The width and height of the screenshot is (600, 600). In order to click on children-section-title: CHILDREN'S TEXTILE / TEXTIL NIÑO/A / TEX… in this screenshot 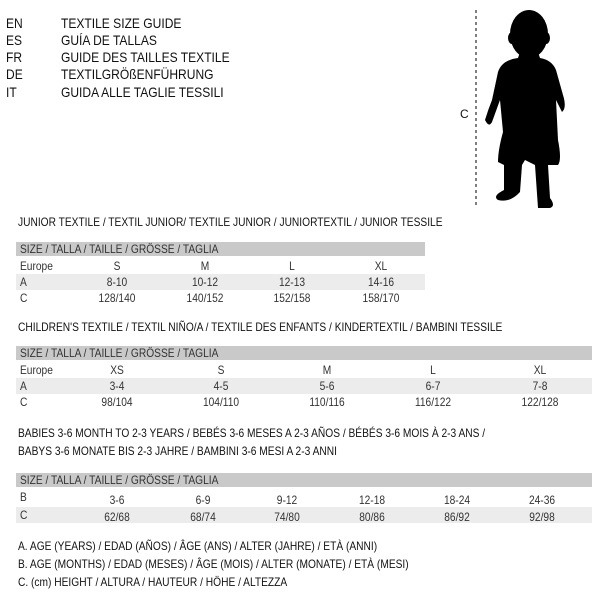, I will do `click(260, 327)`.